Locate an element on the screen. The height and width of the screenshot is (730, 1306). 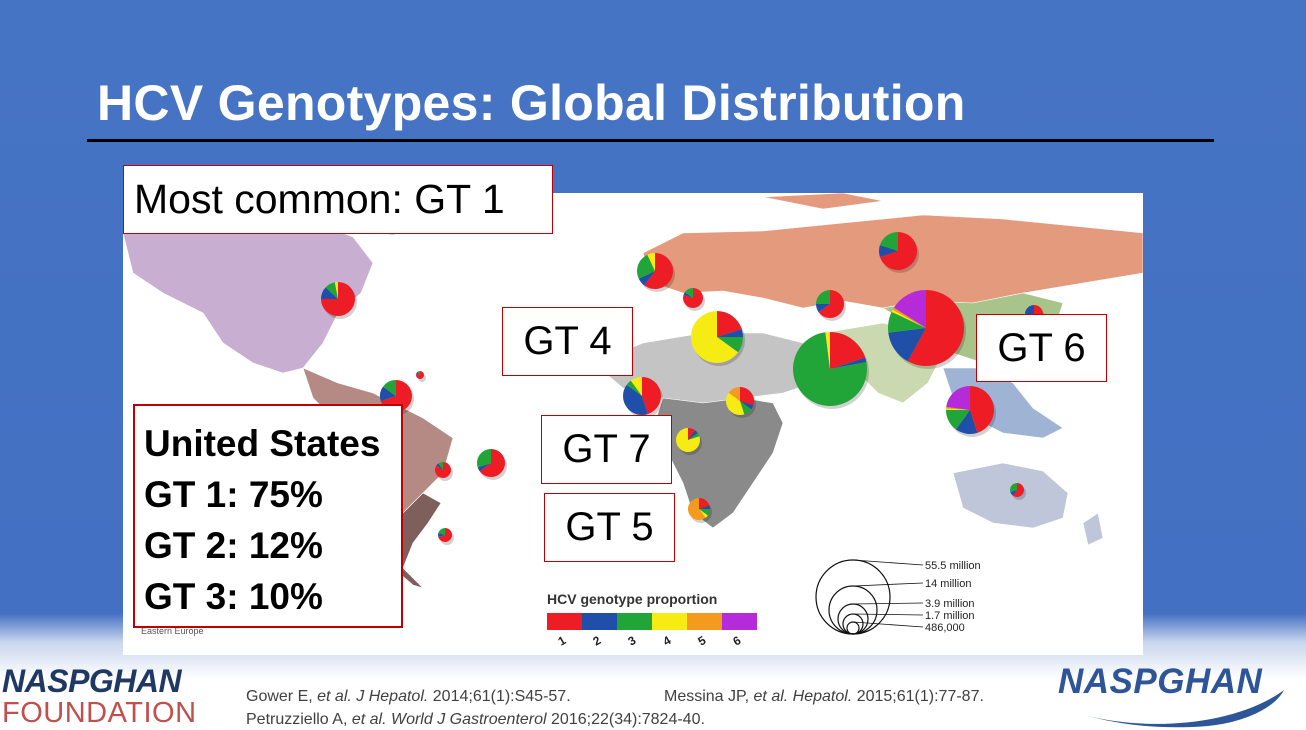
pie-central-europe is located at coordinates (694, 299).